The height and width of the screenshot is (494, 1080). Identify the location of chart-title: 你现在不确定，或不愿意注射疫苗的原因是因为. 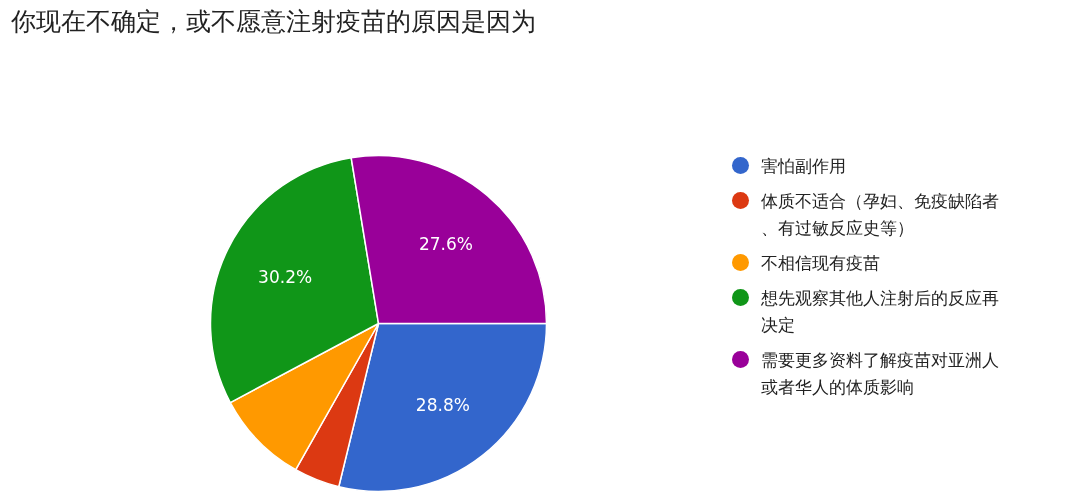
(272, 21).